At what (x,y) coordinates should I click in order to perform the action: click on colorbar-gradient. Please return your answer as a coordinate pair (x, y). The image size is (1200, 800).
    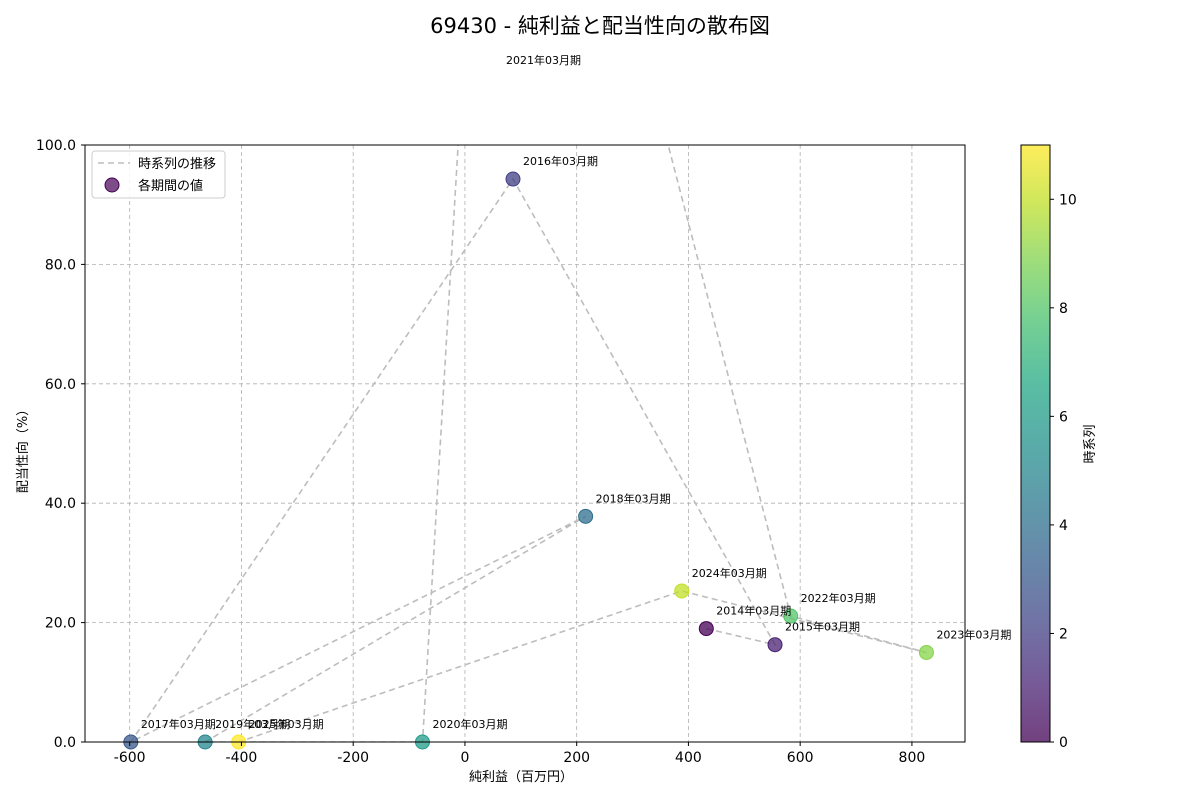
    Looking at the image, I should click on (1035, 443).